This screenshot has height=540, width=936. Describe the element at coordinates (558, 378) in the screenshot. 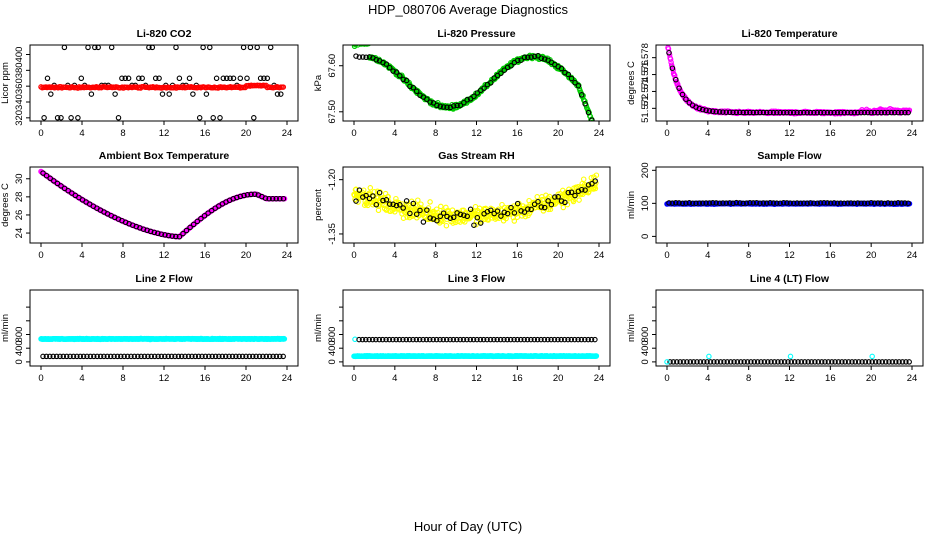

I see `x-tick-label: 20` at that location.